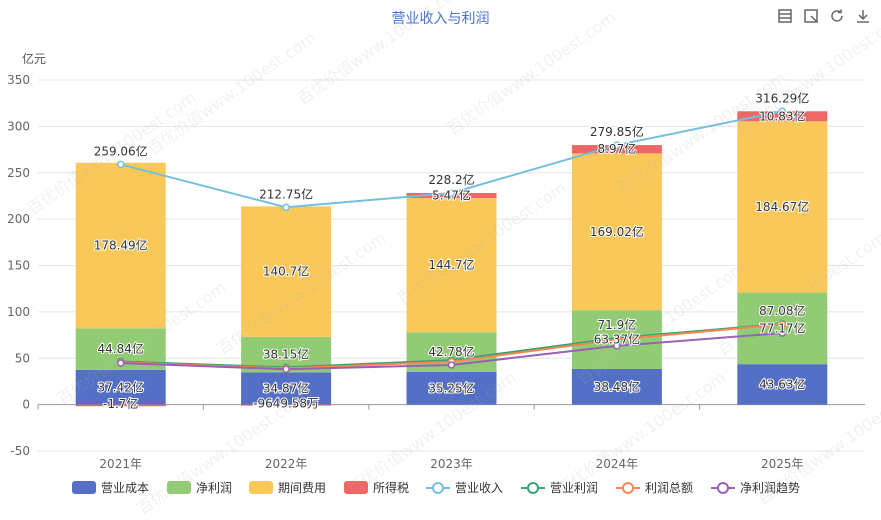 The width and height of the screenshot is (881, 520). Describe the element at coordinates (617, 346) in the screenshot. I see `point-净利润趋势-3` at that location.